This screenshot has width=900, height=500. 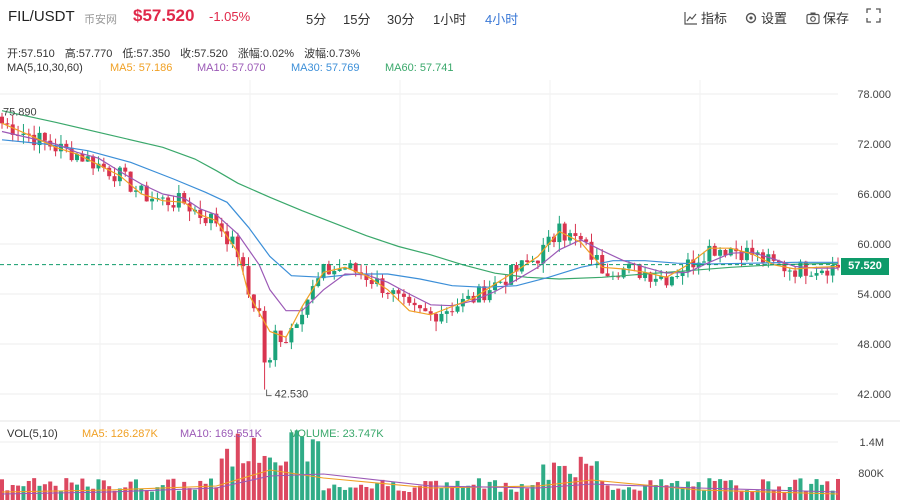 What do you see at coordinates (874, 145) in the screenshot?
I see `price-tick-label: 72.000` at bounding box center [874, 145].